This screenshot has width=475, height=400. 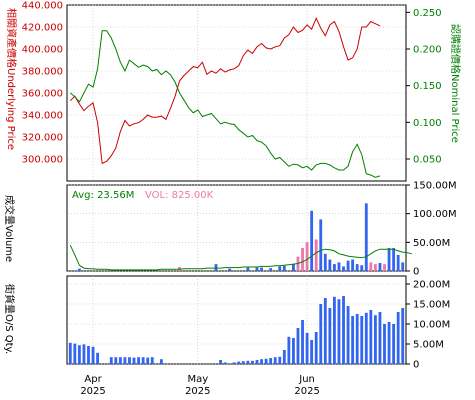 I want to click on volume-tick-label: 100.00M, so click(x=435, y=214).